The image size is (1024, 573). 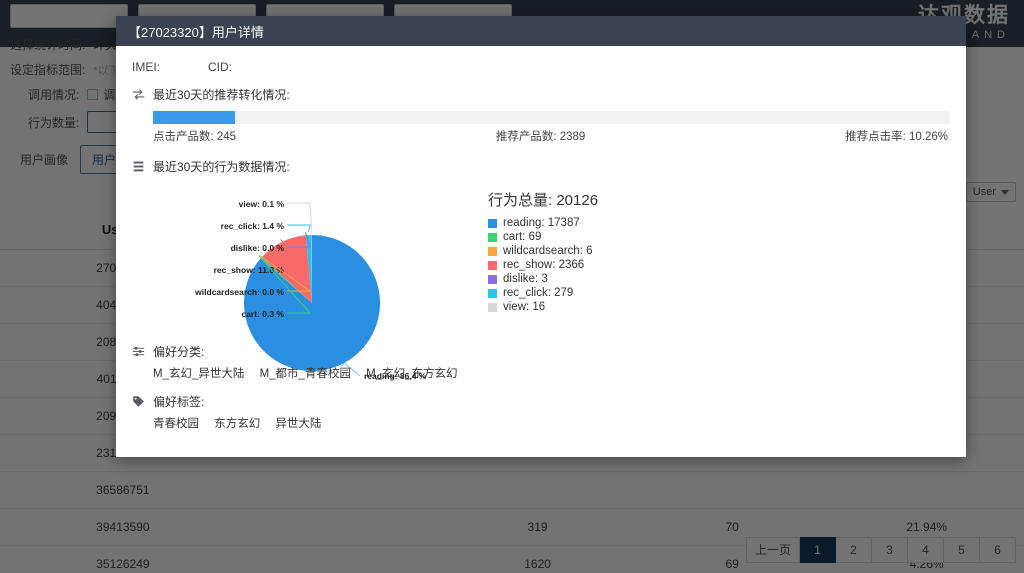 I want to click on conversion-heading: 最近30天的推荐转化情况:, so click(x=221, y=95).